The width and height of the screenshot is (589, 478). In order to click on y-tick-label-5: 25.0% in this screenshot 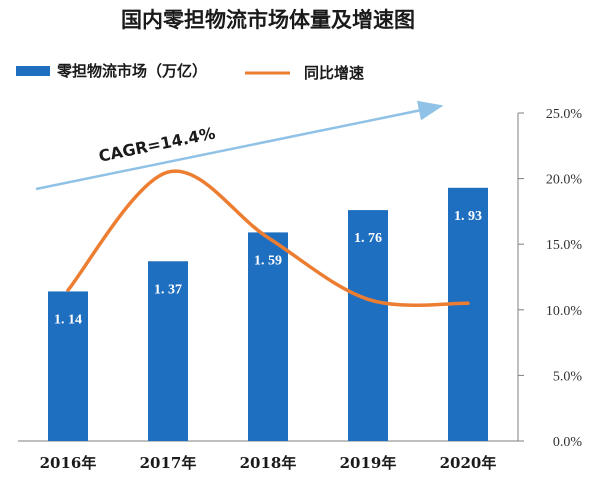, I will do `click(564, 114)`.